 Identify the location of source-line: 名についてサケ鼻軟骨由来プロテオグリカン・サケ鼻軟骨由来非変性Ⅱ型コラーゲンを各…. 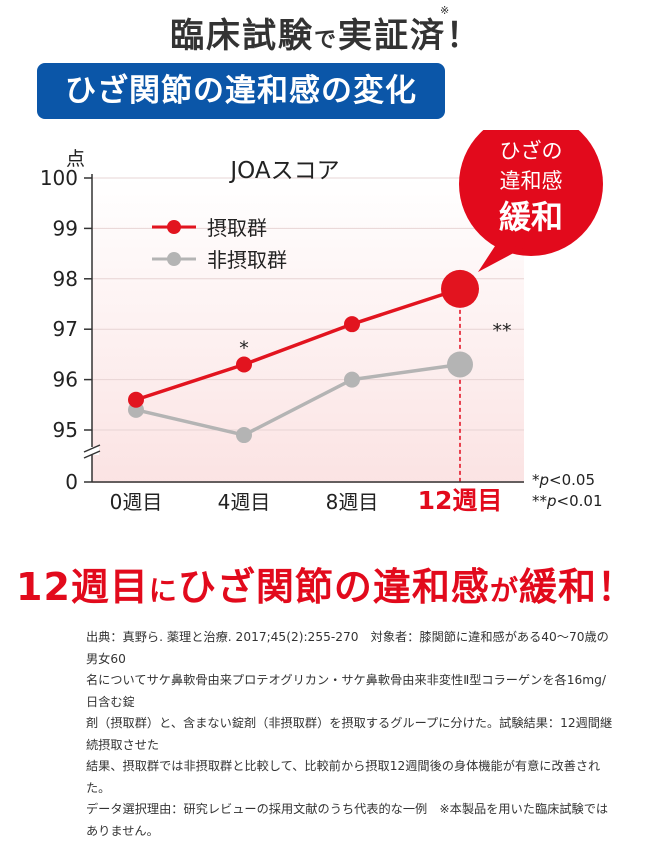
(346, 691).